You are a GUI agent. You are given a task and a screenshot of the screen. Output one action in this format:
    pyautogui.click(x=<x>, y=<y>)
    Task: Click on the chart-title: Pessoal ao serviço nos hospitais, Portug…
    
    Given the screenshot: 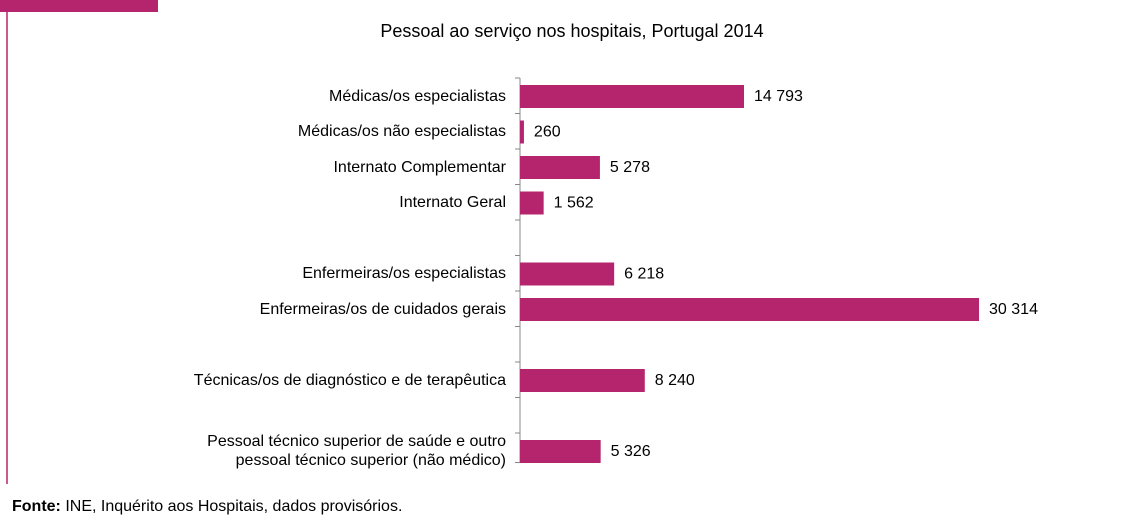 What is the action you would take?
    pyautogui.click(x=571, y=31)
    